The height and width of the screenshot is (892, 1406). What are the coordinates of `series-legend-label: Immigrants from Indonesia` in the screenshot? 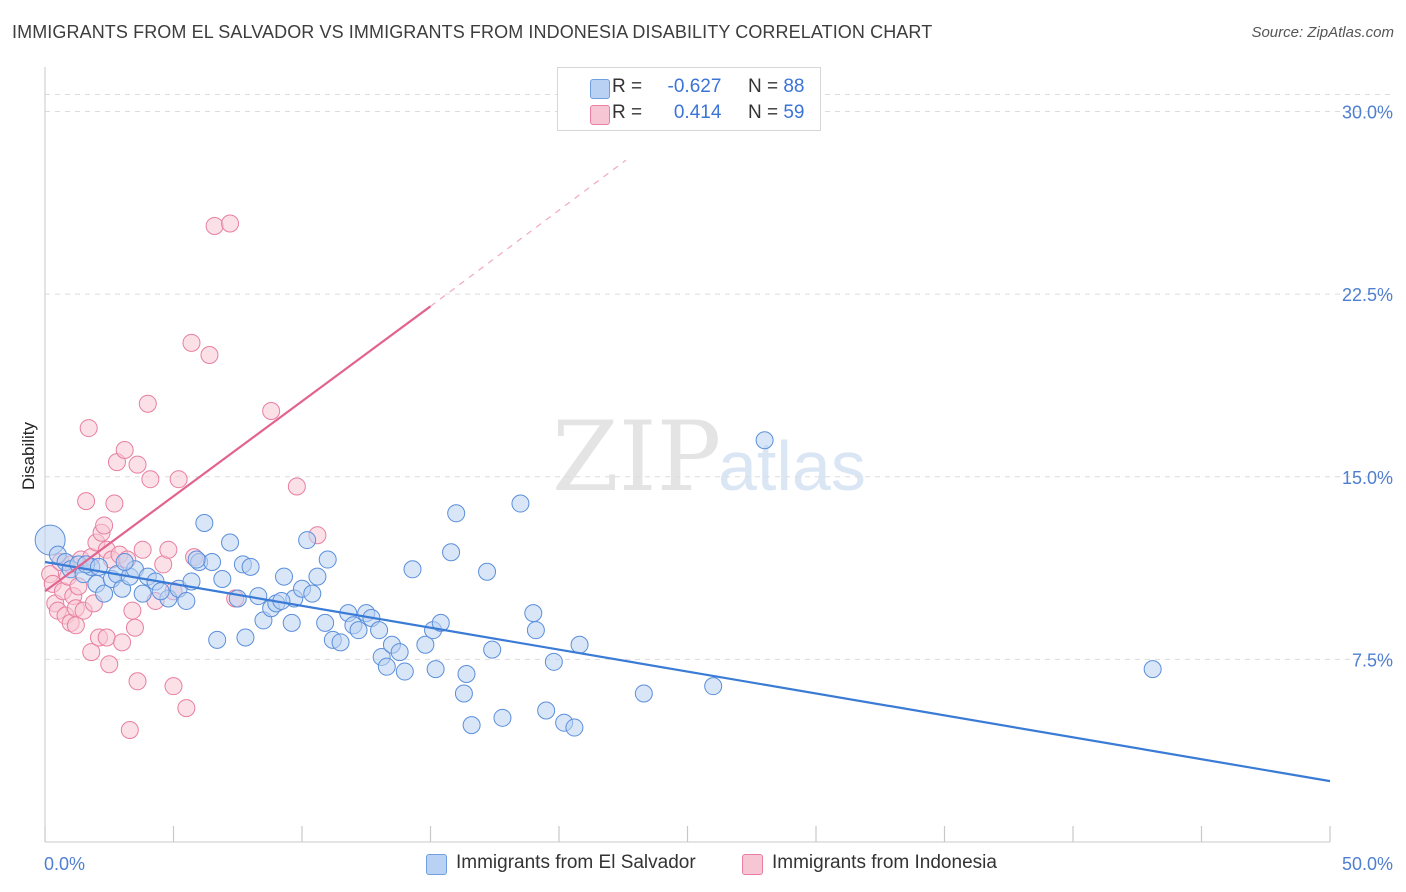 It's located at (884, 862).